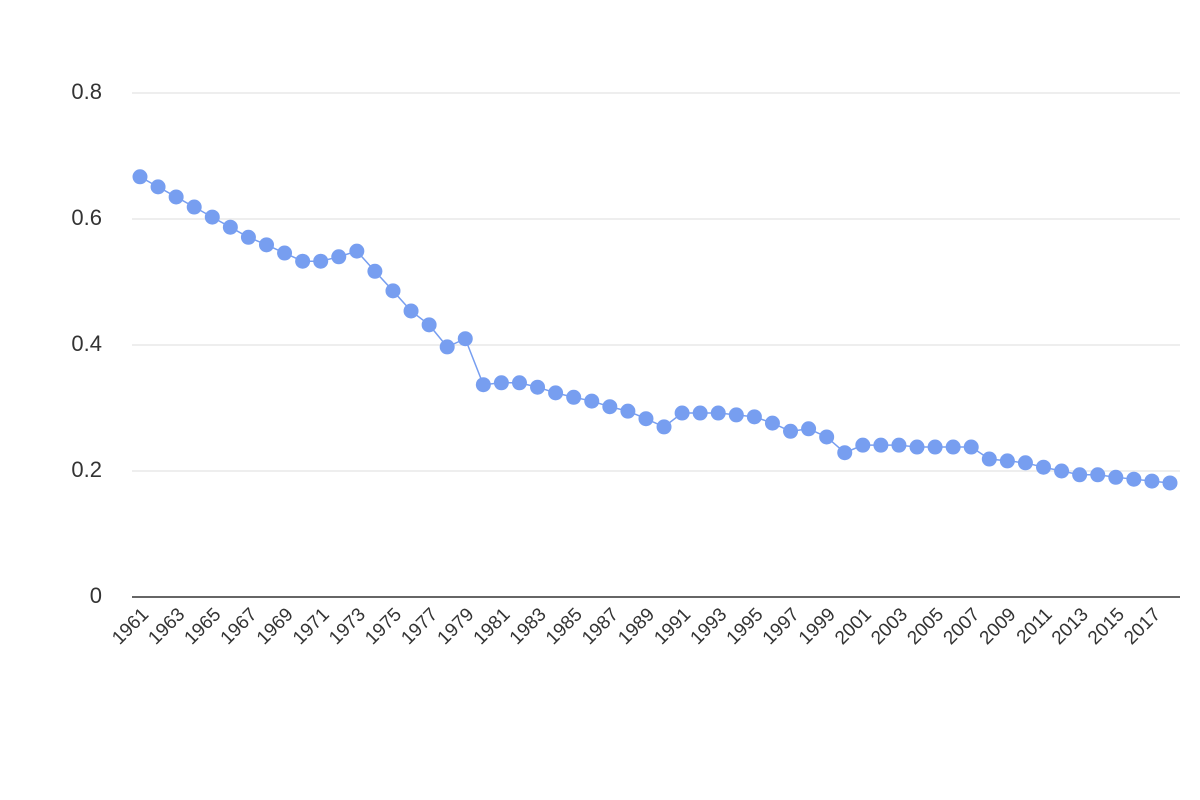 This screenshot has width=1200, height=800. I want to click on x-tick-label: 1973, so click(347, 626).